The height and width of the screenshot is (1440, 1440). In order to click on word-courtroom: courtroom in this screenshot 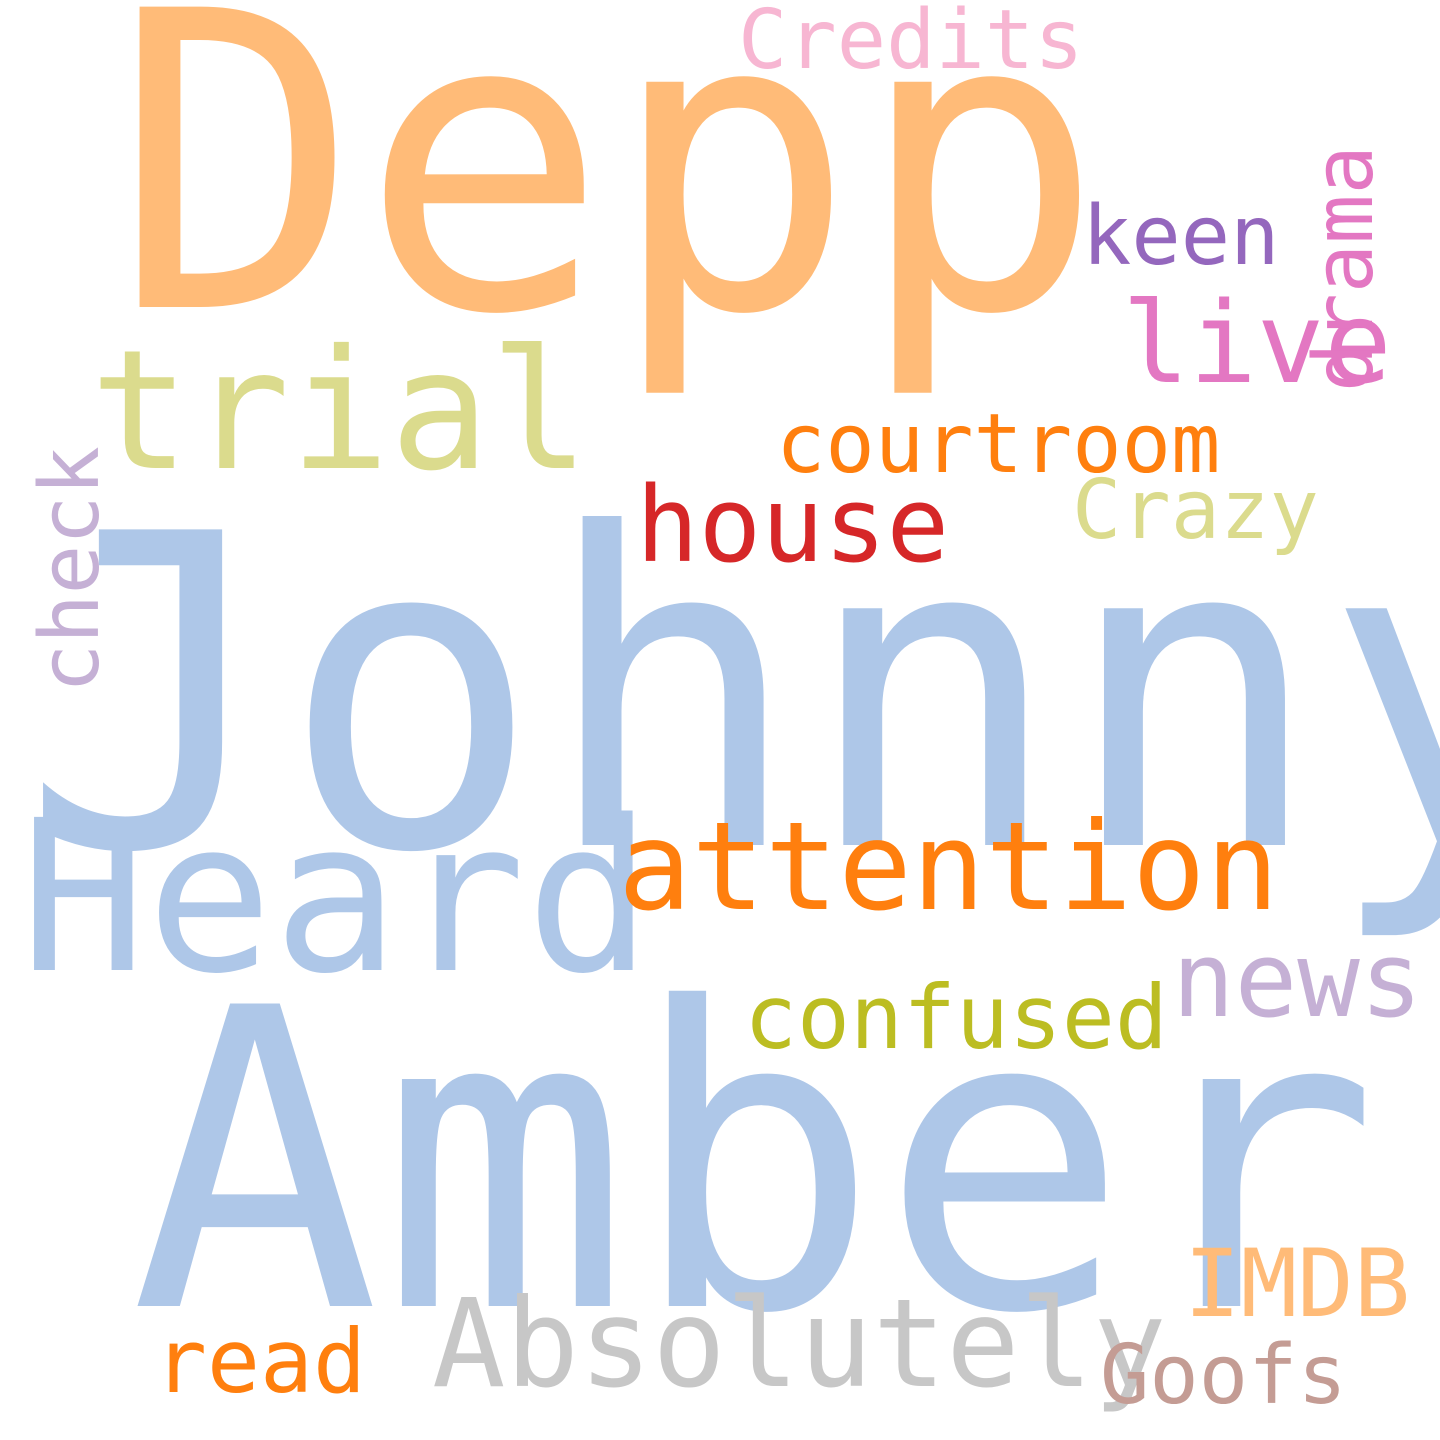, I will do `click(998, 444)`.